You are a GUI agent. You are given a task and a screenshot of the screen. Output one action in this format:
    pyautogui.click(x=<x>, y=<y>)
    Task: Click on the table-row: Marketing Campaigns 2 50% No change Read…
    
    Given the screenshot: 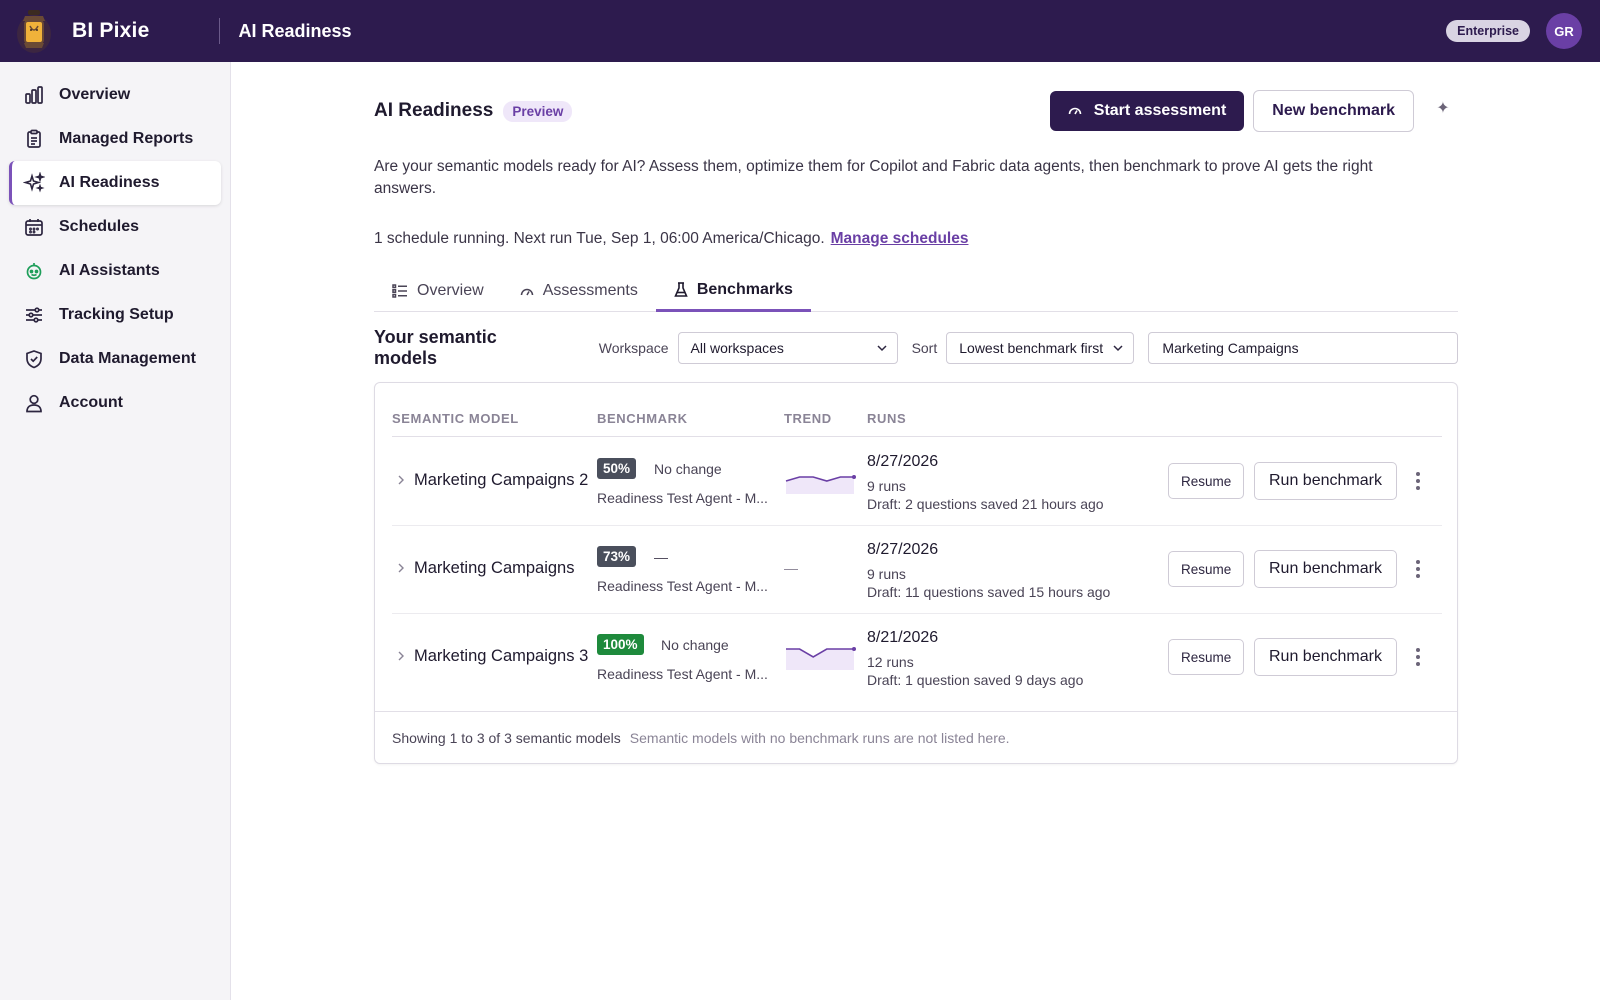 What is the action you would take?
    pyautogui.click(x=917, y=482)
    